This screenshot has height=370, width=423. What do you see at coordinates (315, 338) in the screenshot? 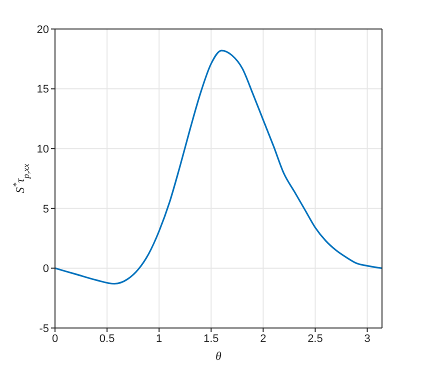
I see `x-tick-label: 2.5` at bounding box center [315, 338].